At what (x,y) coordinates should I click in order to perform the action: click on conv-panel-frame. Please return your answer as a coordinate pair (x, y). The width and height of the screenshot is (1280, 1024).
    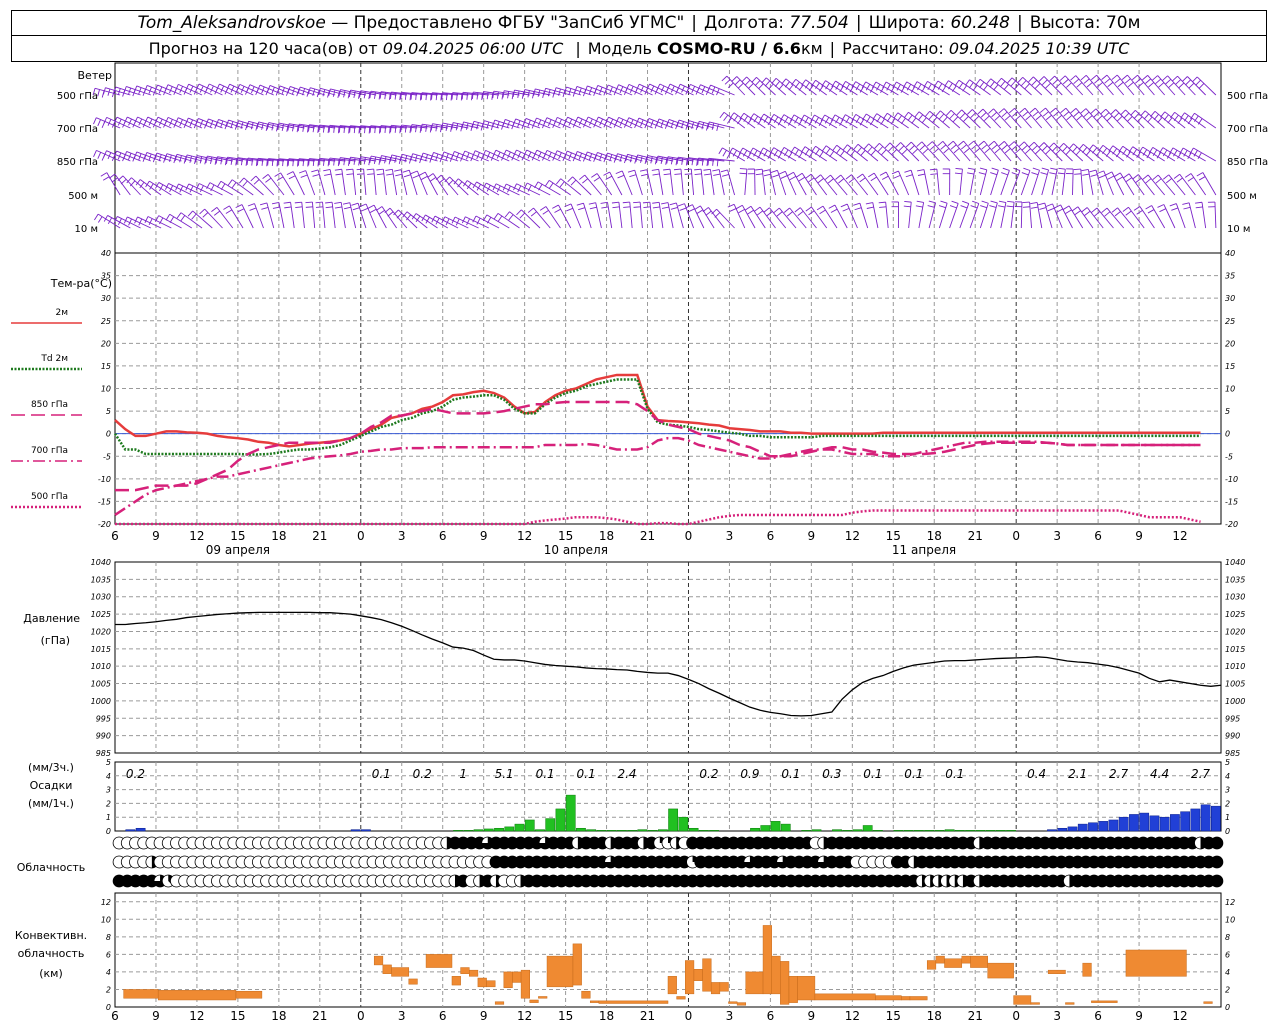
    Looking at the image, I should click on (668, 950).